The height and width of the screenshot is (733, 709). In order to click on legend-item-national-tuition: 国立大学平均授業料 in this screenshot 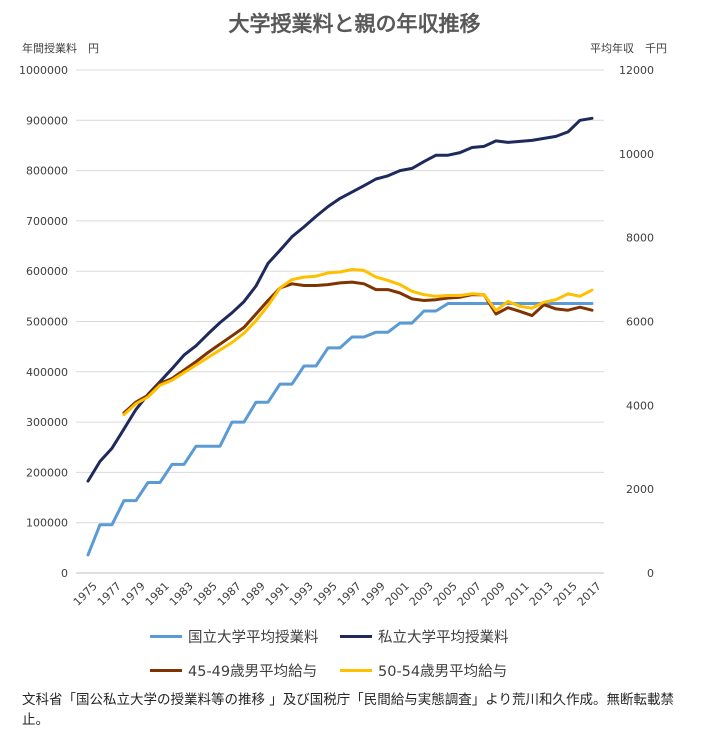, I will do `click(234, 636)`.